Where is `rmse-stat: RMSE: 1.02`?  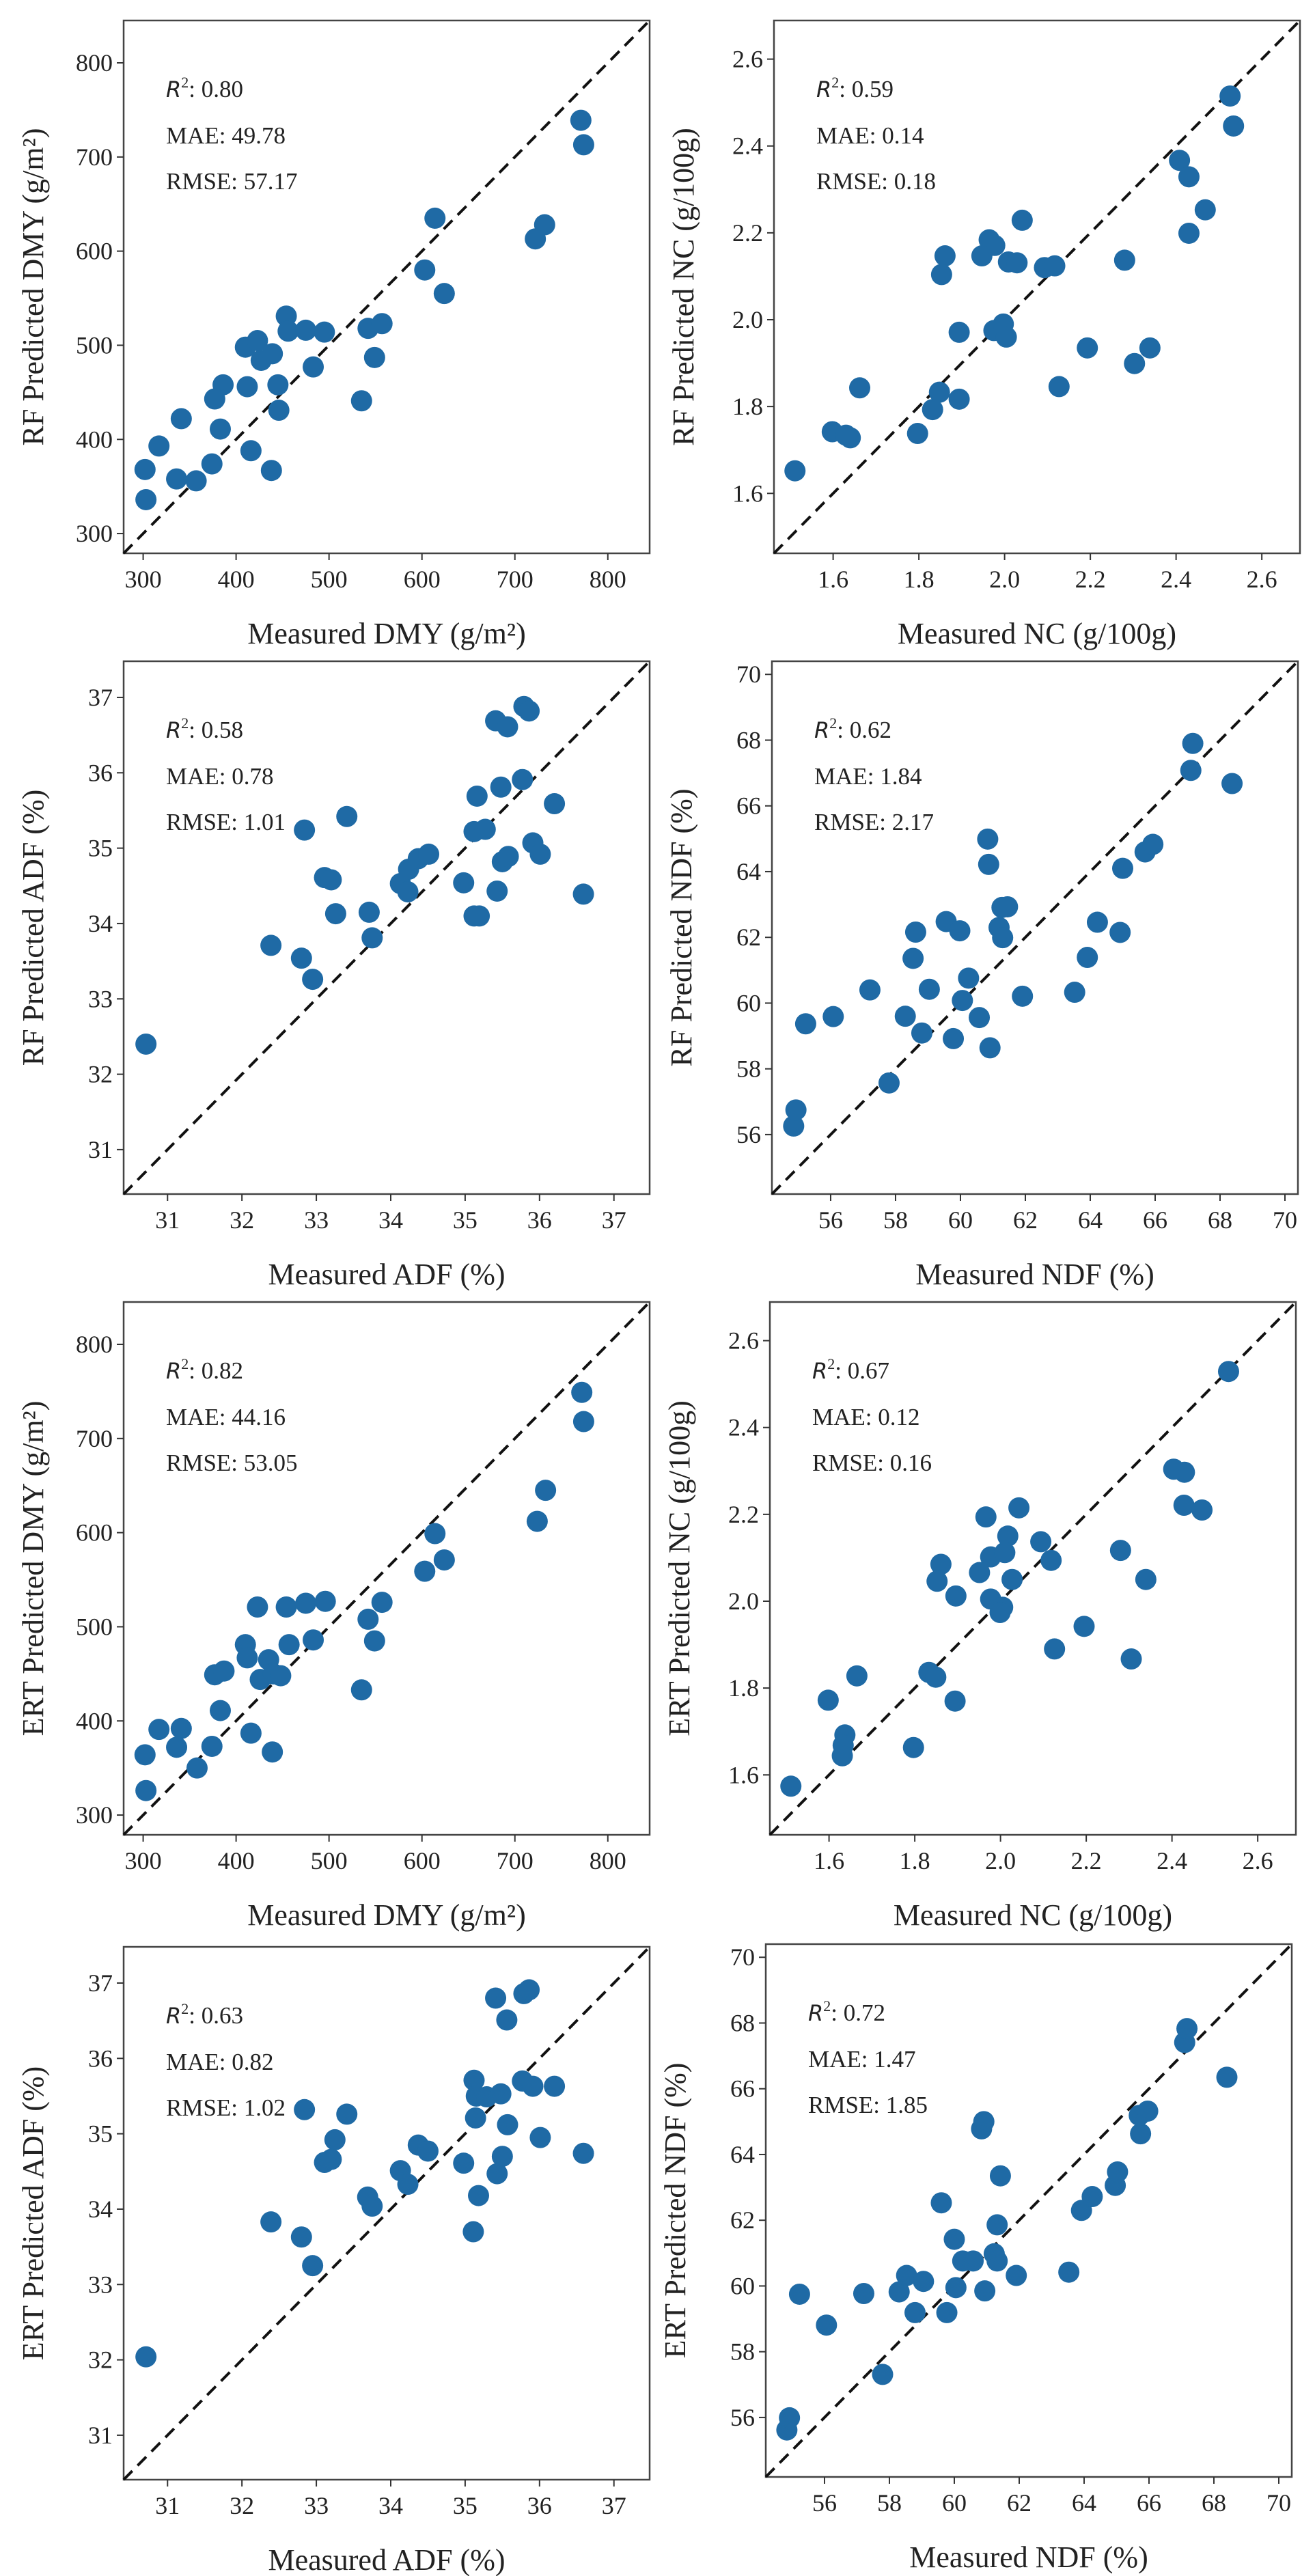
rmse-stat: RMSE: 1.02 is located at coordinates (226, 2107).